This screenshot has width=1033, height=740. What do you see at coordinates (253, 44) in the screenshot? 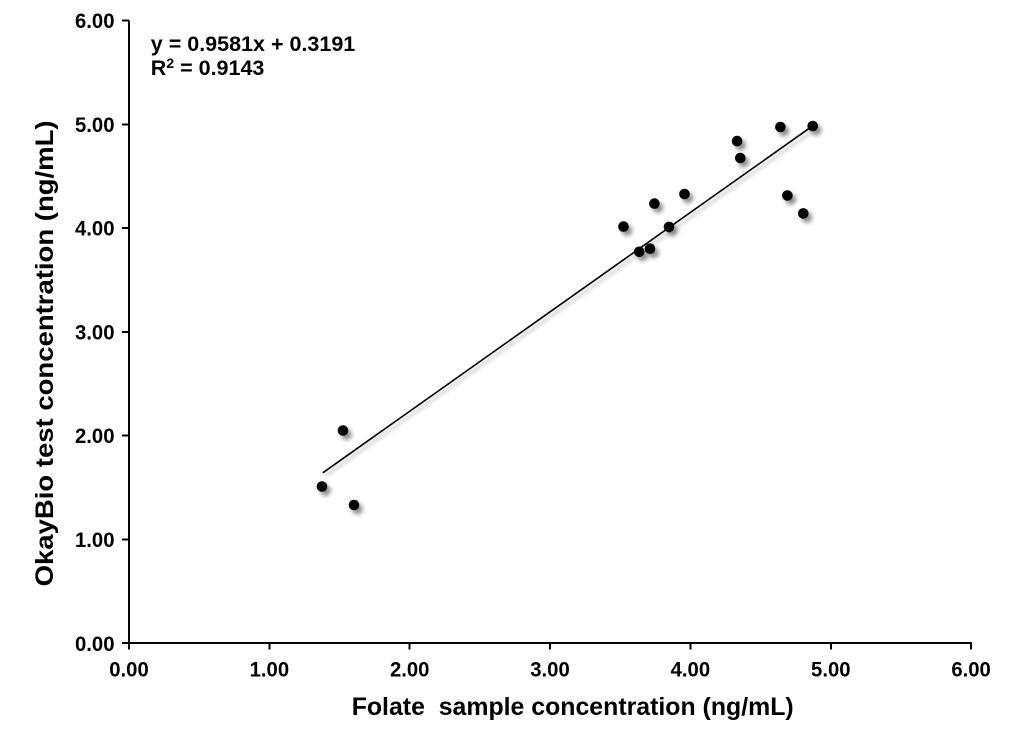
I see `svg-text: y = 0.9581x + 0.3191` at bounding box center [253, 44].